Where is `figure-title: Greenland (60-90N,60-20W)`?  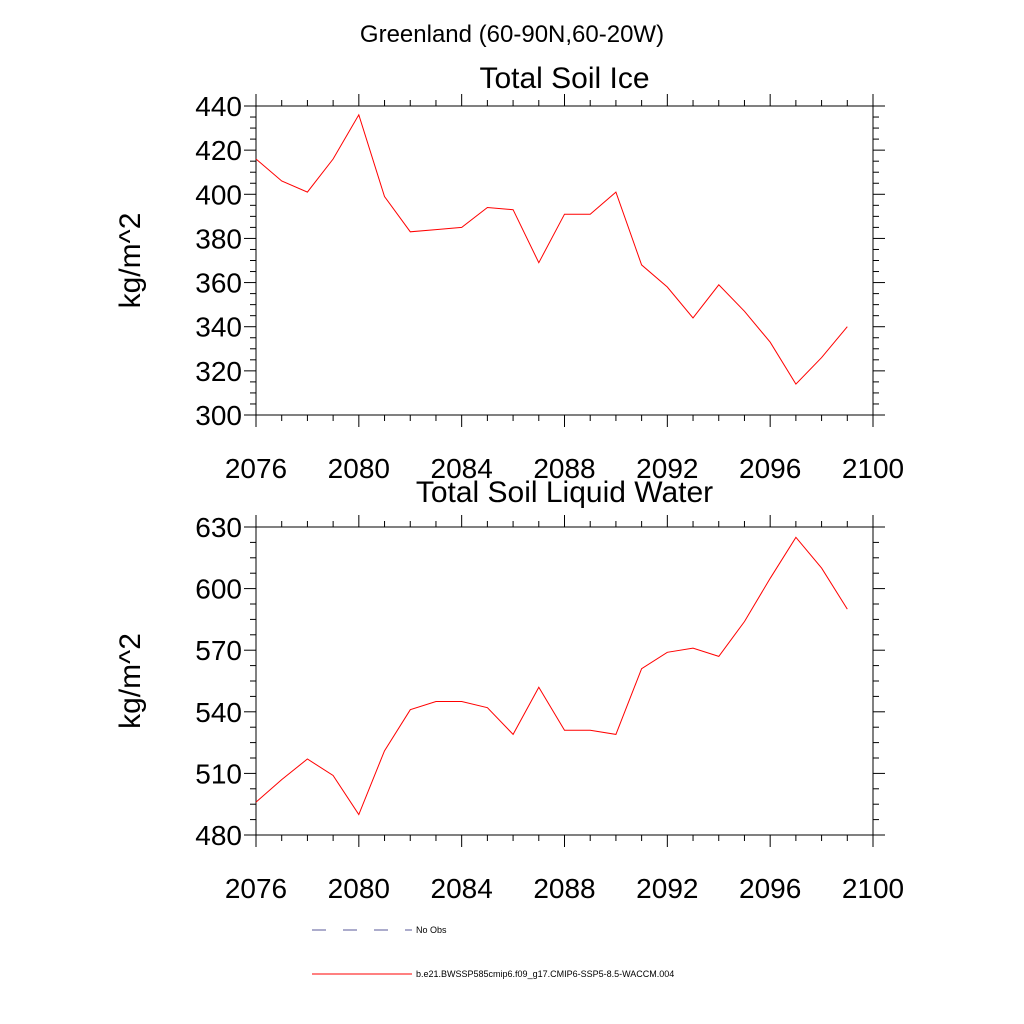
figure-title: Greenland (60-90N,60-20W) is located at coordinates (512, 34).